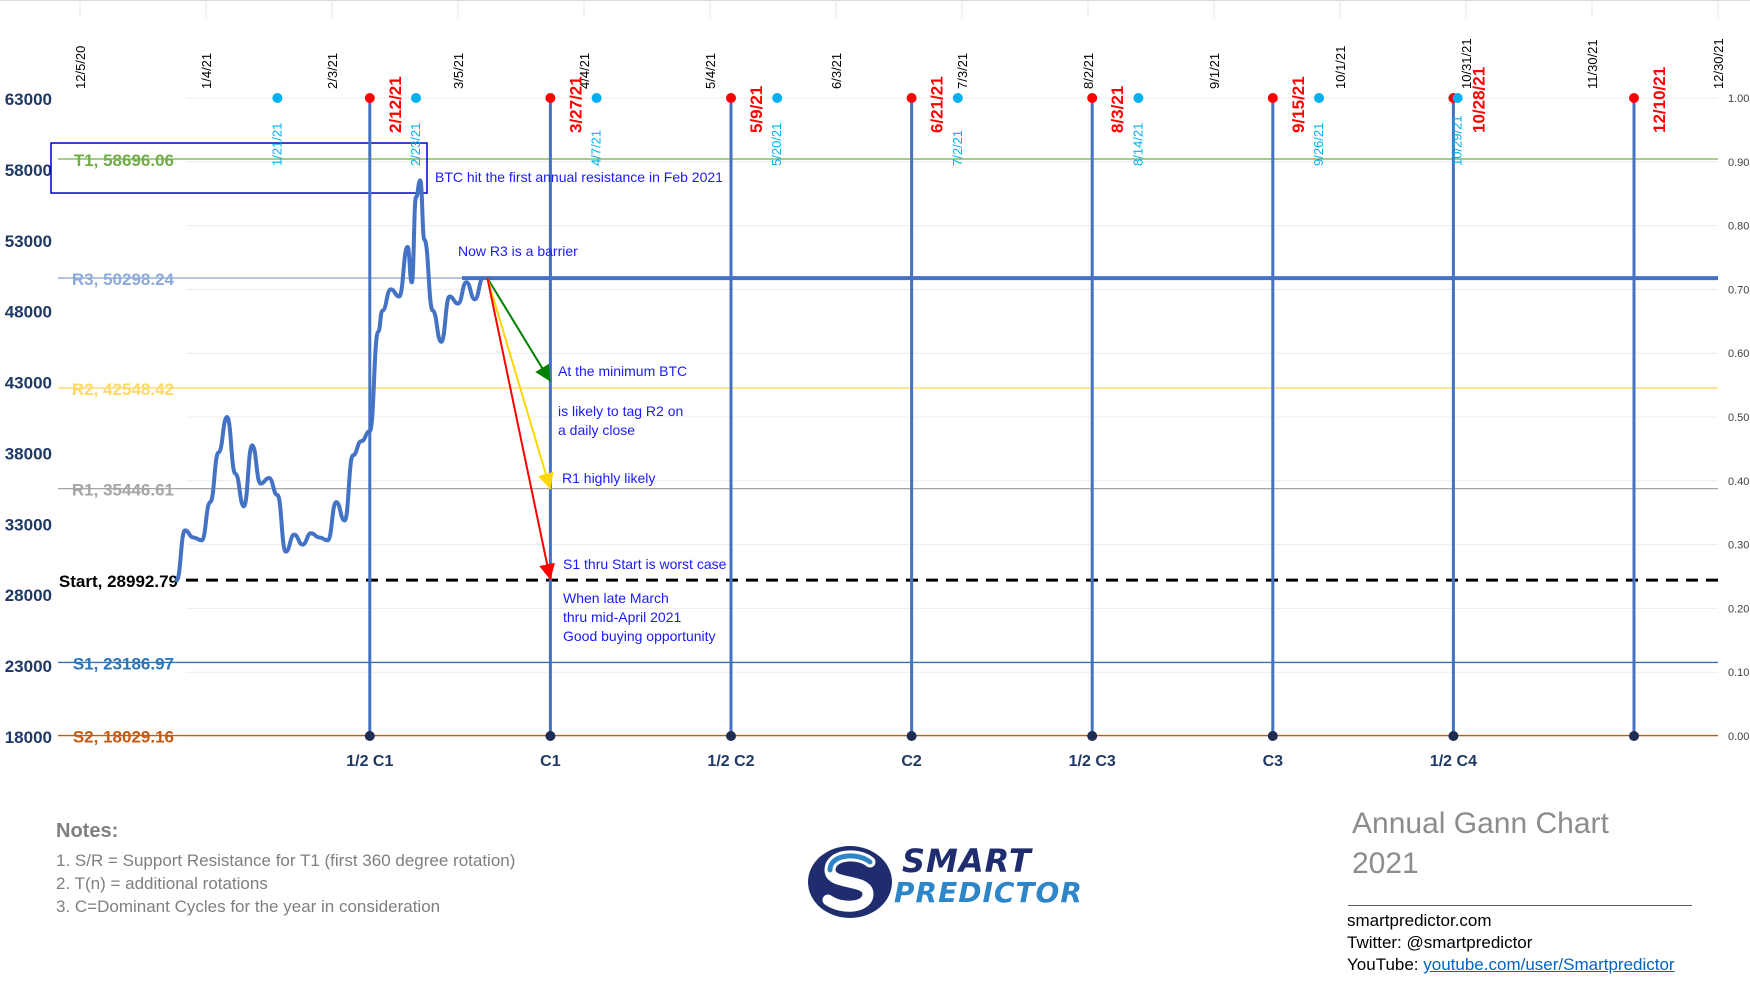 Image resolution: width=1750 pixels, height=986 pixels. I want to click on annotation-text: is likely to tag R2 on, so click(620, 411).